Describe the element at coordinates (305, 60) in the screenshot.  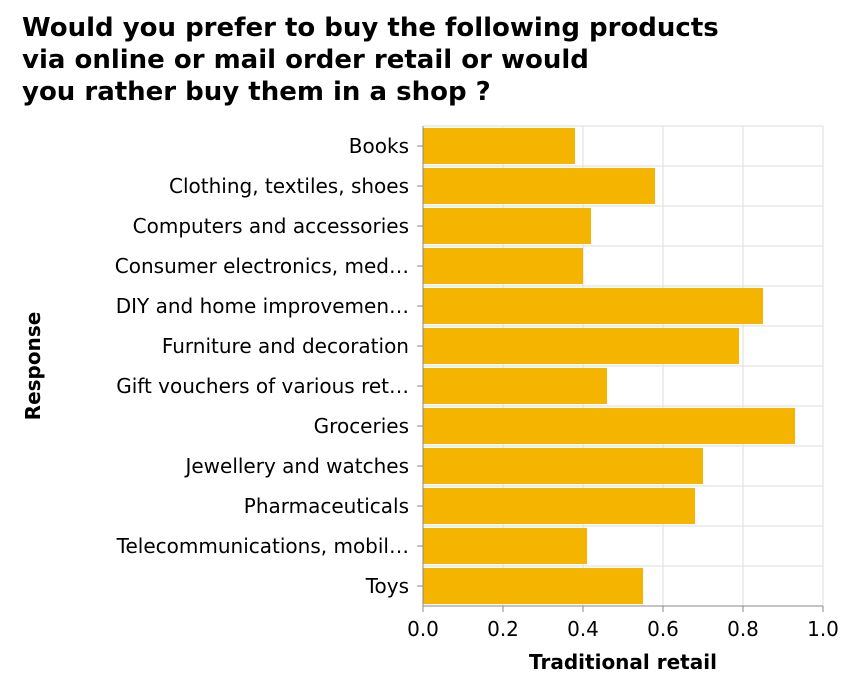
I see `chart-title-line: via online or mail order retail or would` at that location.